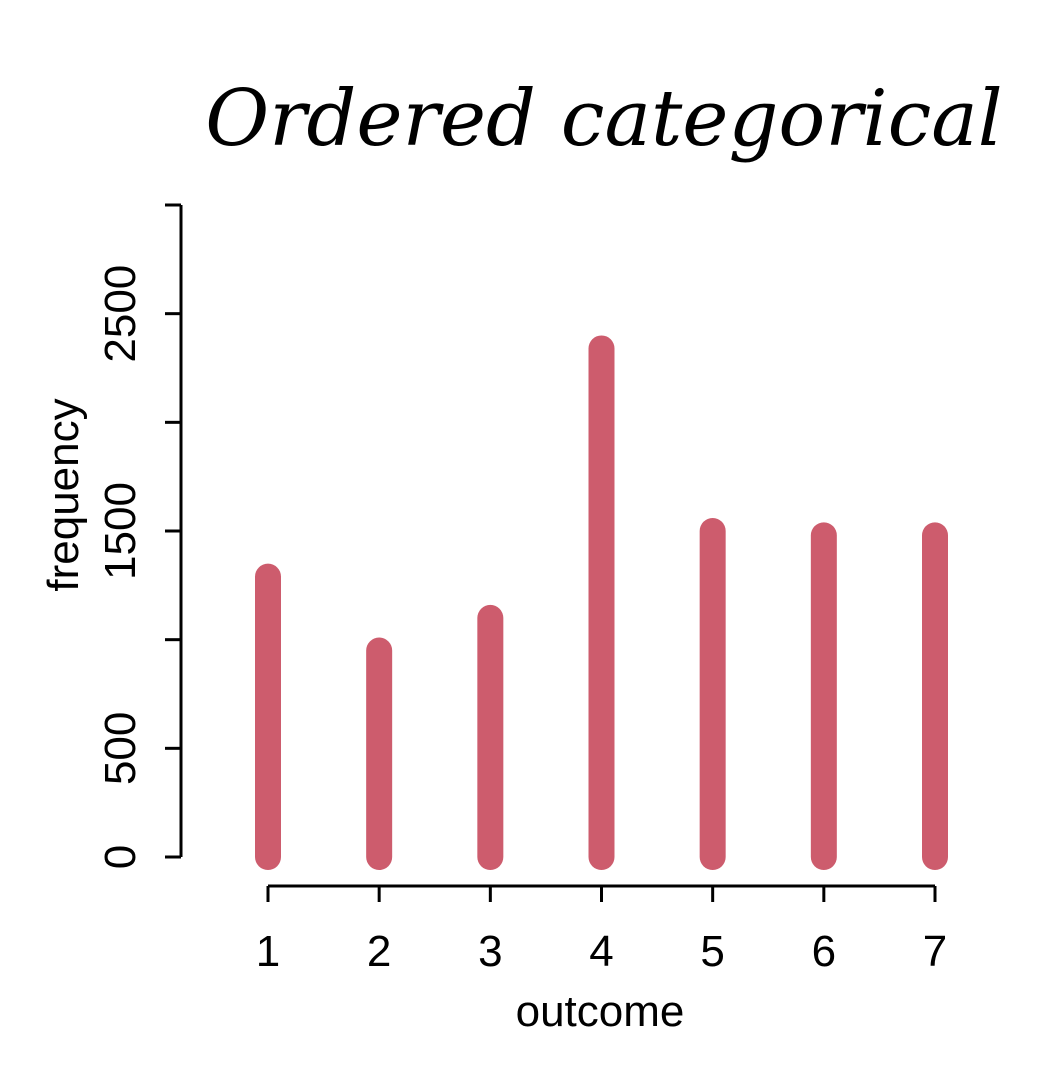 This screenshot has width=1050, height=1088. What do you see at coordinates (63, 494) in the screenshot?
I see `y-axis-label: frequency` at bounding box center [63, 494].